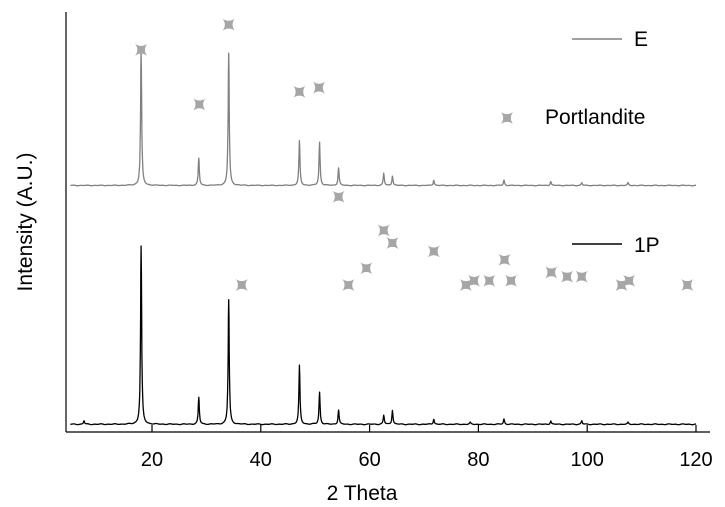 The image size is (725, 507). I want to click on x-tick-label-100: 100, so click(587, 460).